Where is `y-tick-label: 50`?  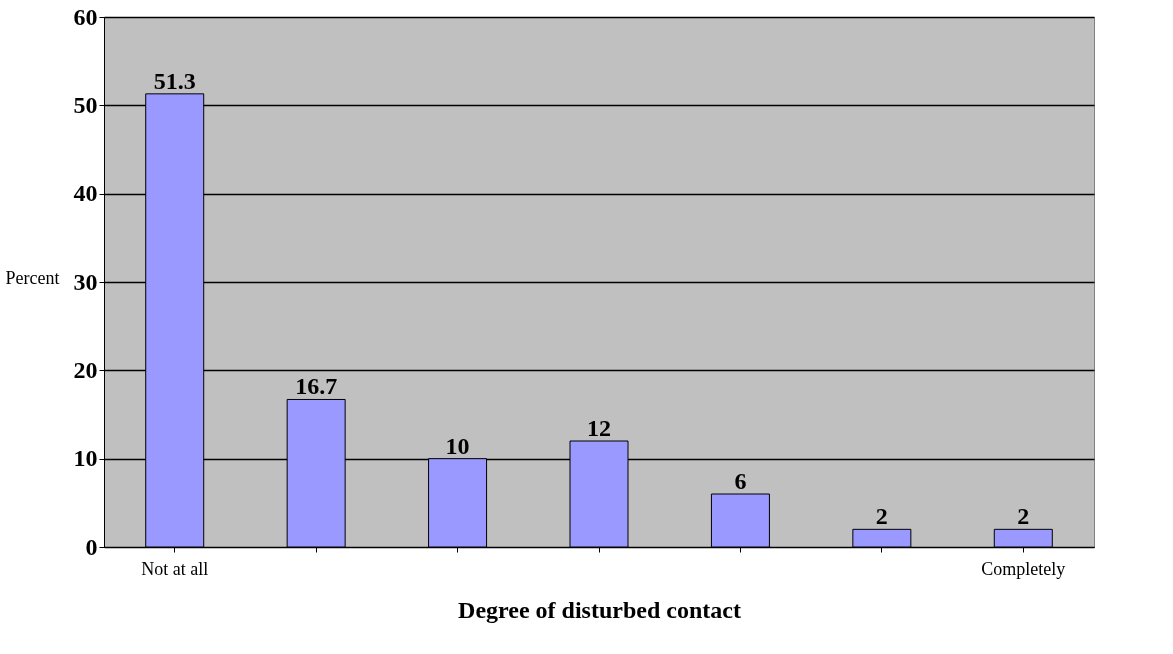 y-tick-label: 50 is located at coordinates (85, 104).